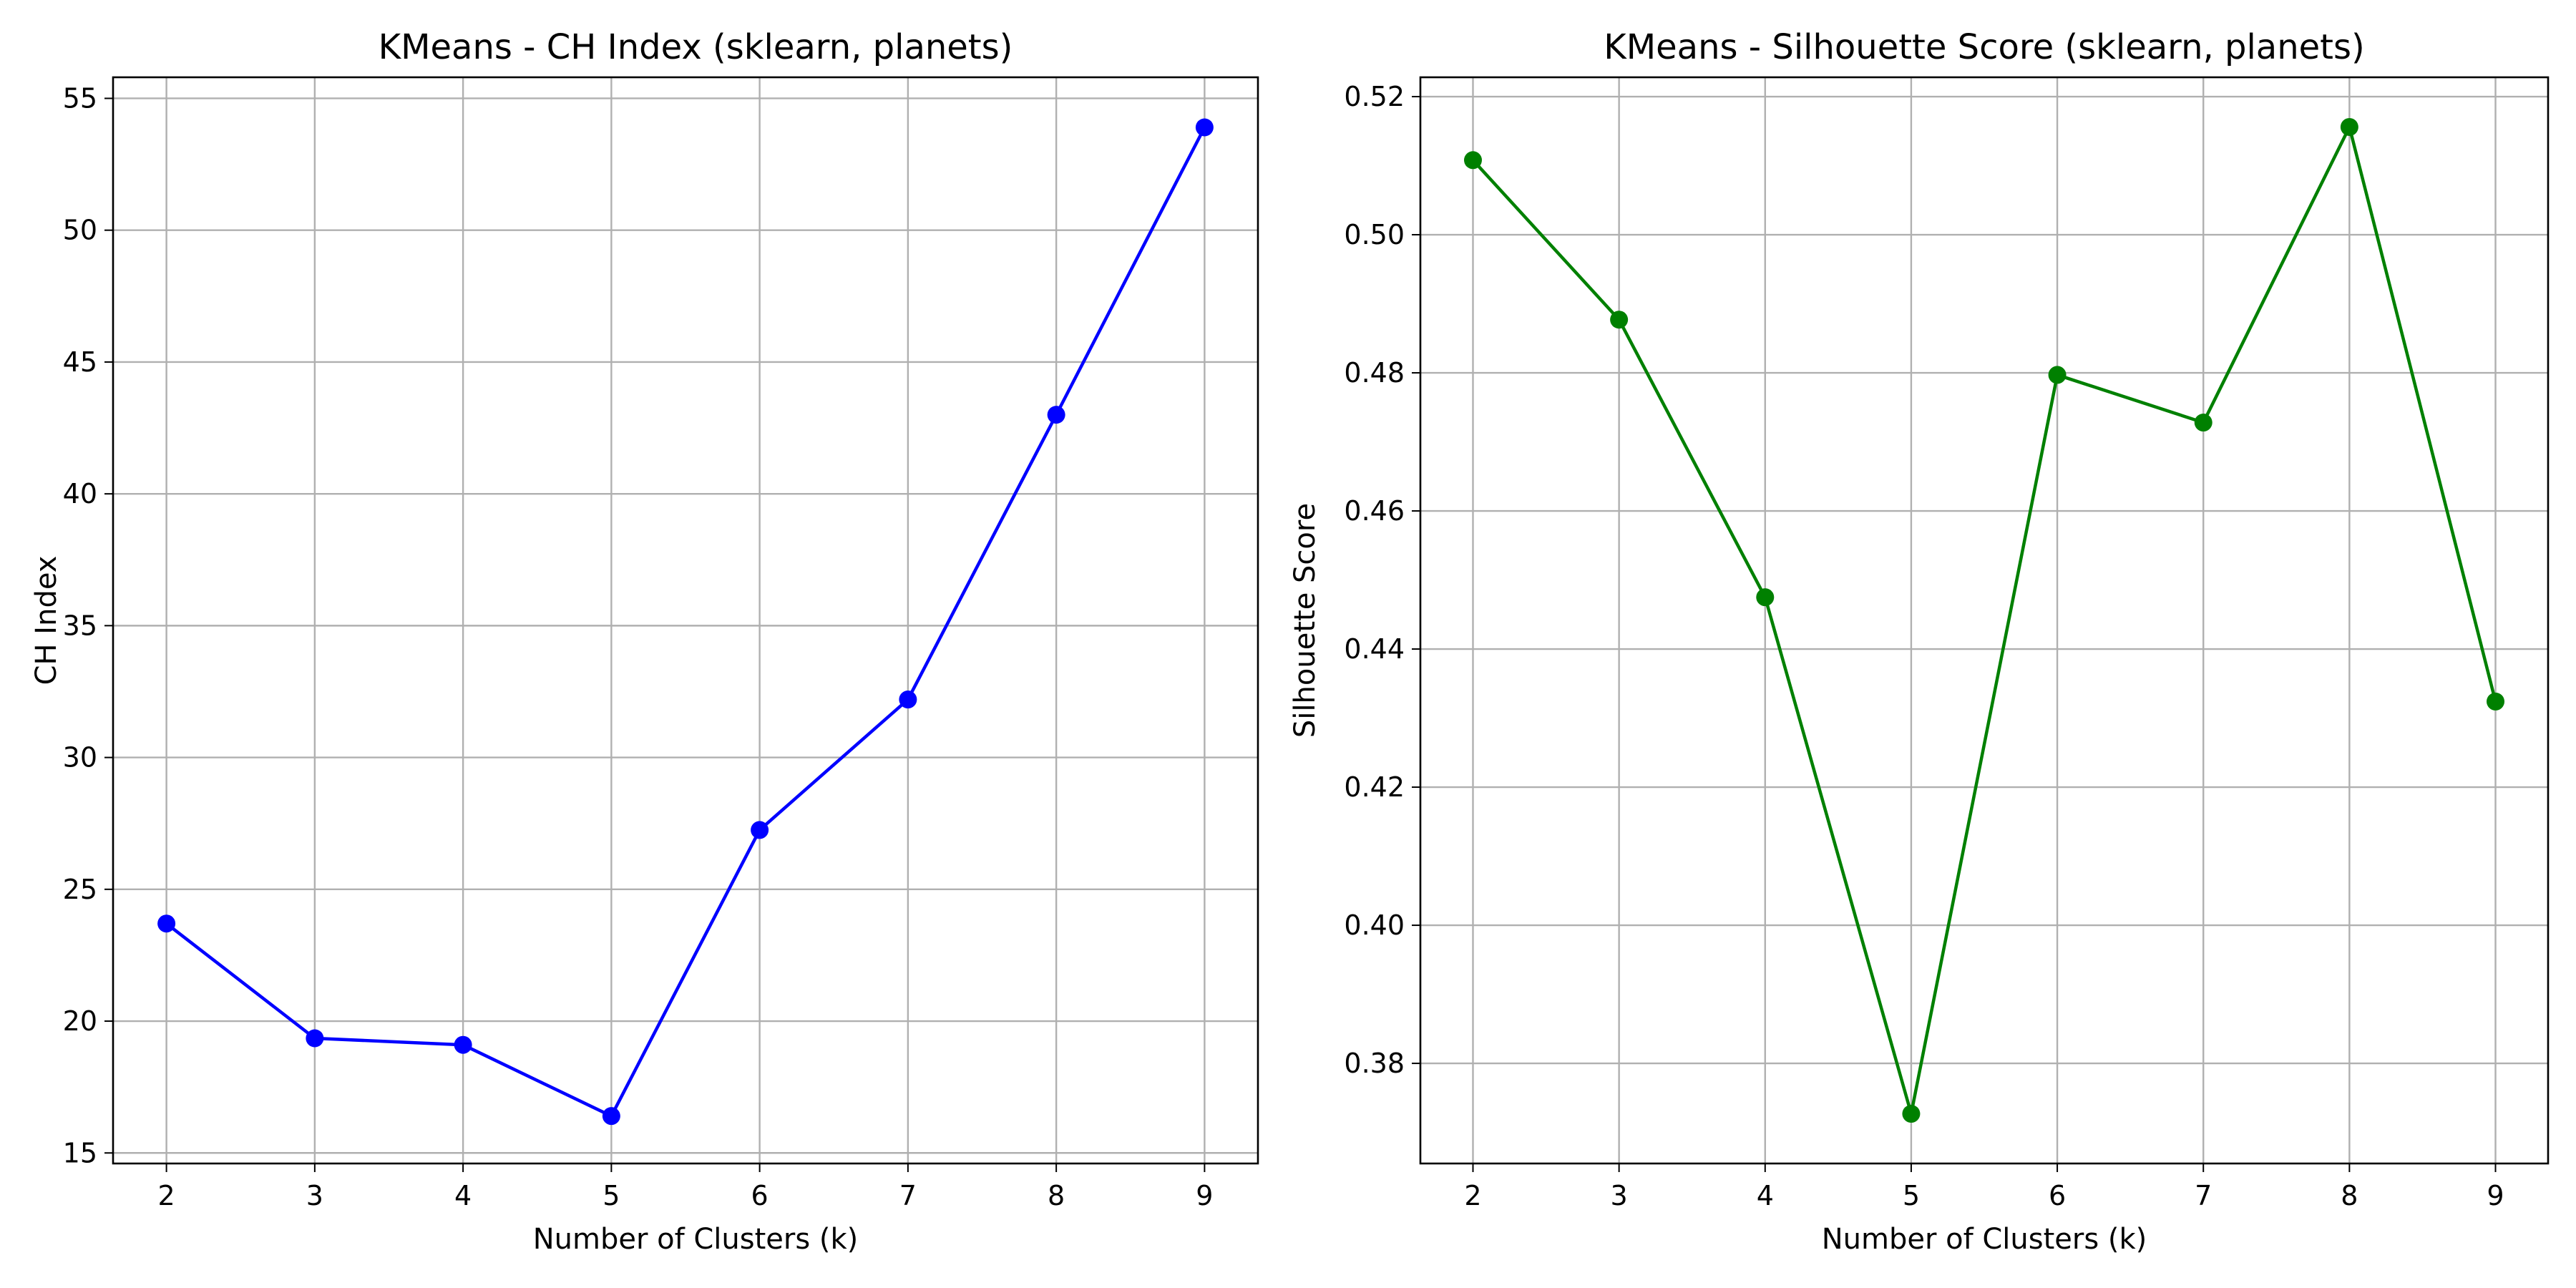  What do you see at coordinates (1374, 1063) in the screenshot?
I see `y-tick-label: 0.38` at bounding box center [1374, 1063].